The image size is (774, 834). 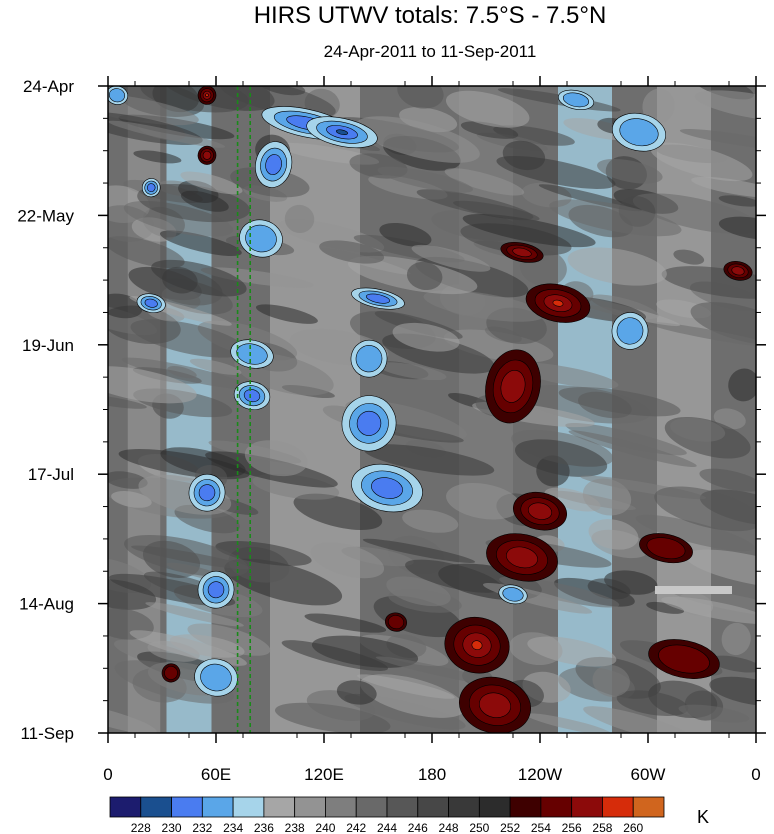 I want to click on colorbar-unit: K, so click(x=703, y=817).